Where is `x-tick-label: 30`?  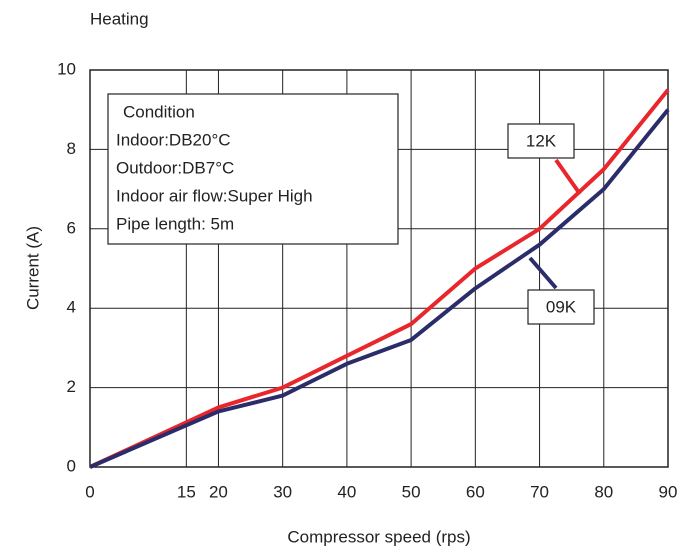
x-tick-label: 30 is located at coordinates (282, 491).